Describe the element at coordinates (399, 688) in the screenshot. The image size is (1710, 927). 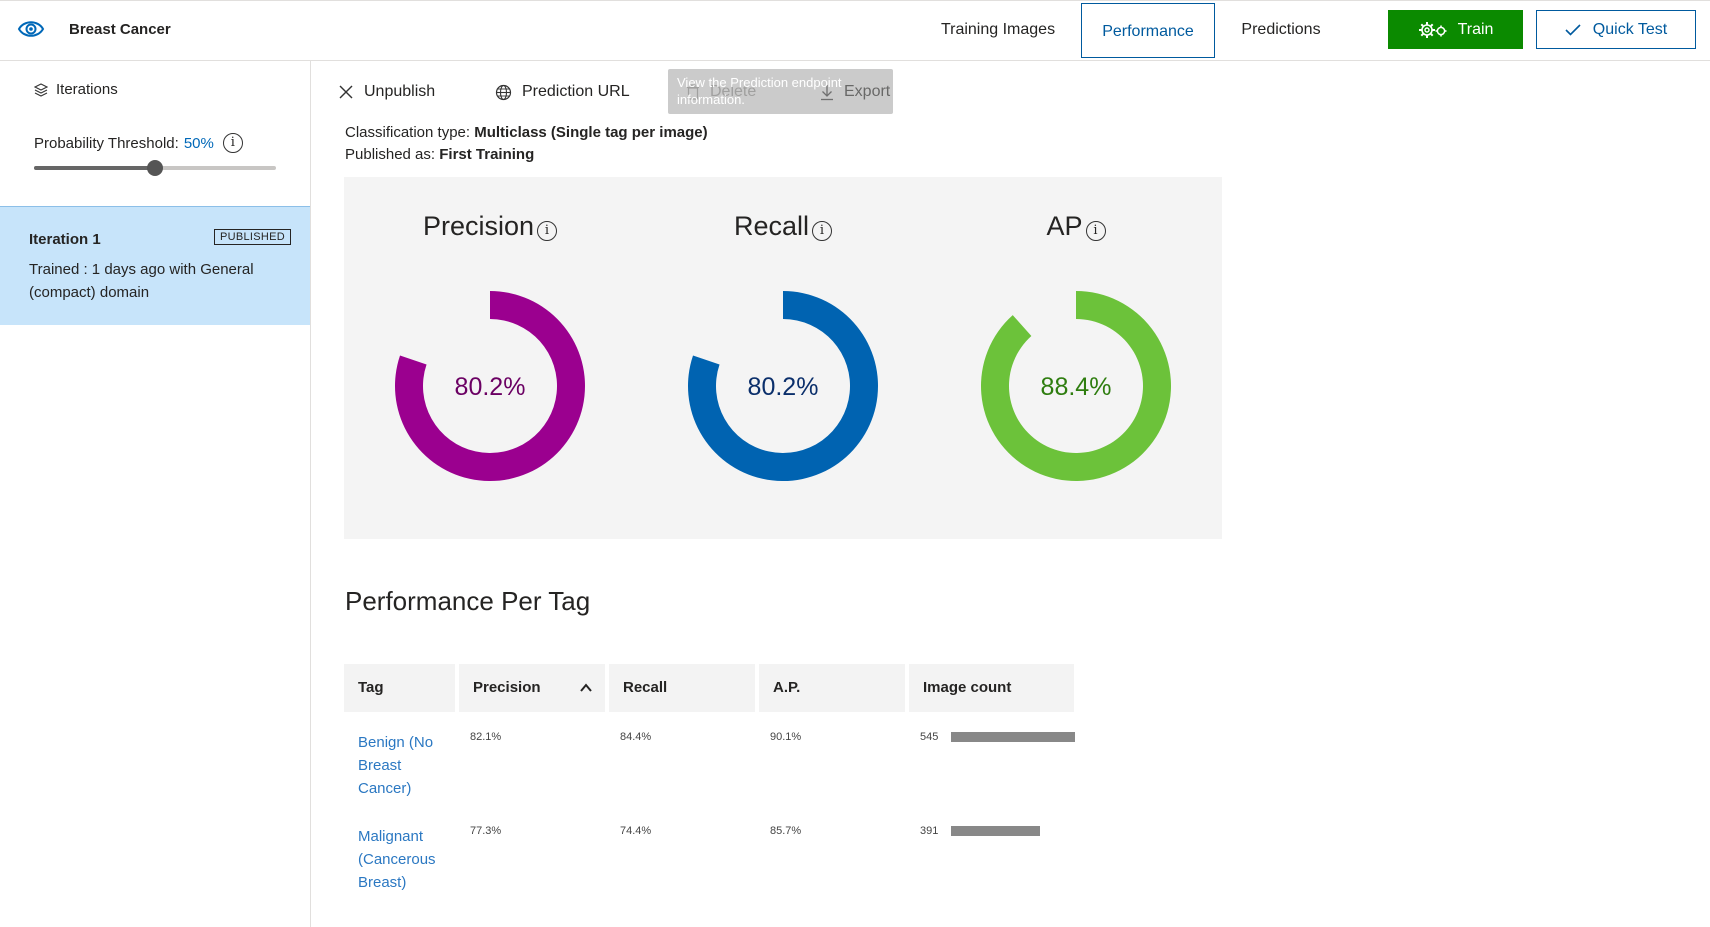
I see `column-header-tag: Tag` at that location.